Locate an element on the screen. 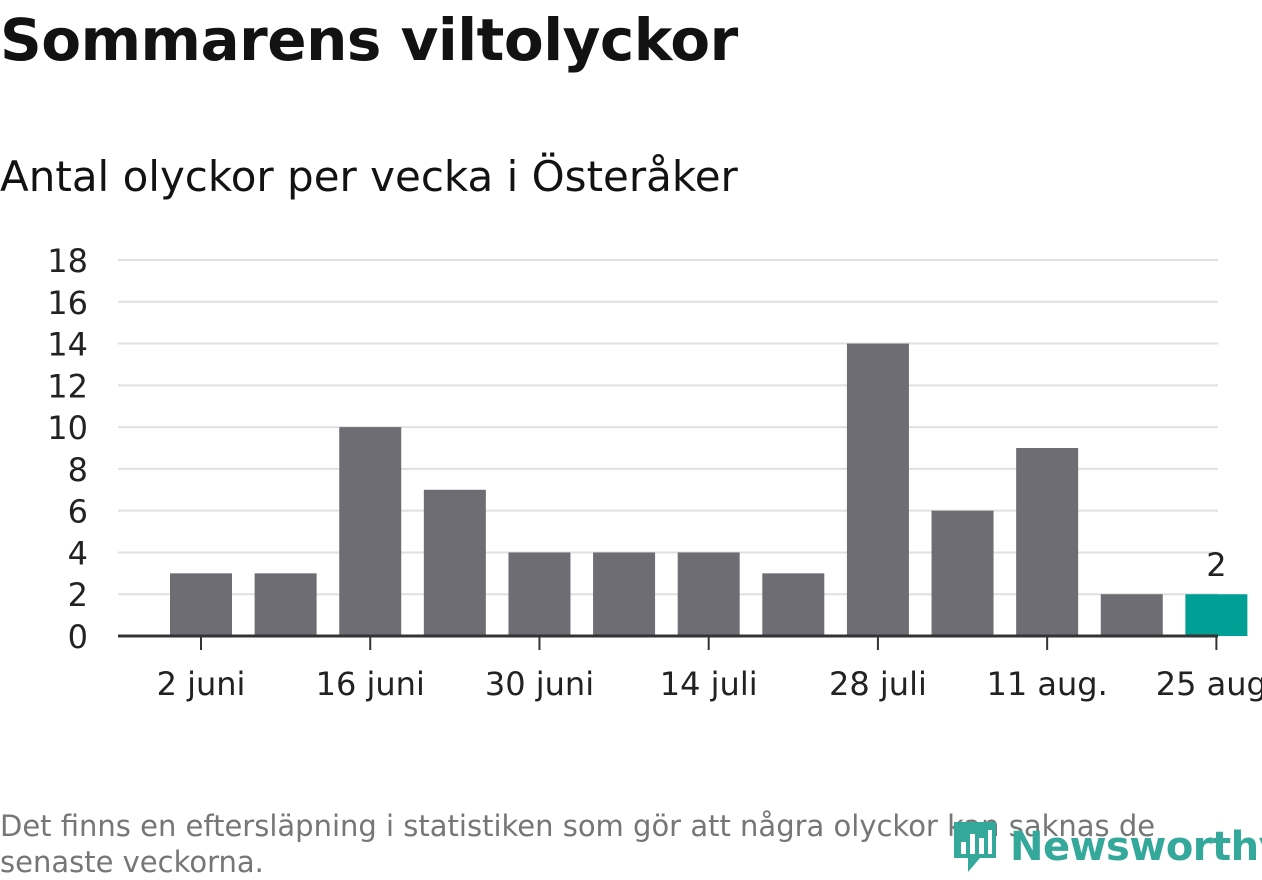  y-tick-label: 0 is located at coordinates (78, 637).